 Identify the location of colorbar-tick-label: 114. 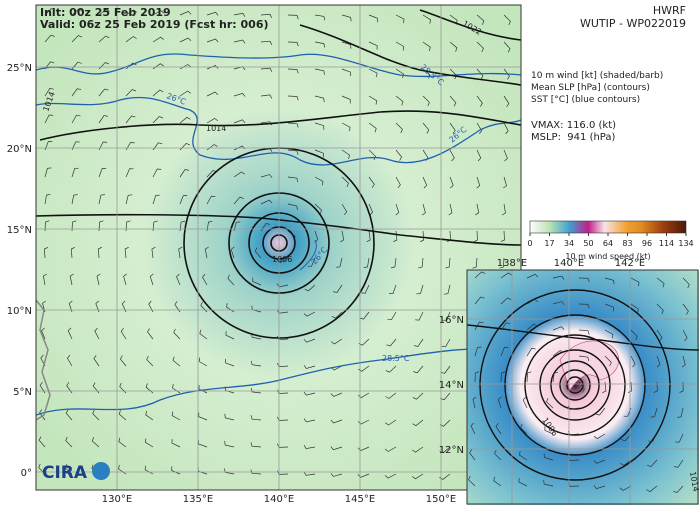
(666, 243).